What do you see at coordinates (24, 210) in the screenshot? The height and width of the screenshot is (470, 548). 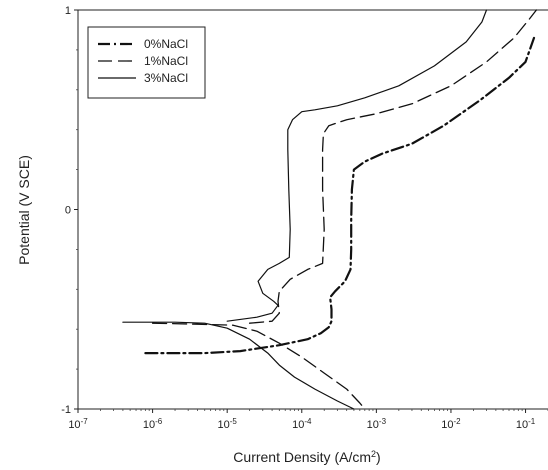 I see `y-axis-title: Potential (V SCE)` at bounding box center [24, 210].